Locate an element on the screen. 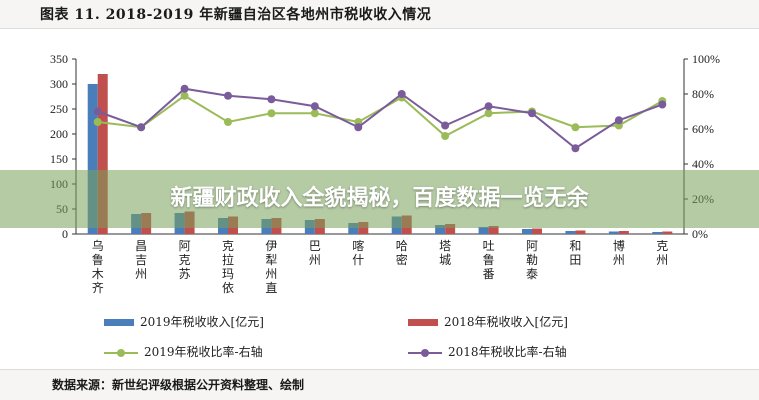 The image size is (759, 400). overlay-banner is located at coordinates (379, 199).